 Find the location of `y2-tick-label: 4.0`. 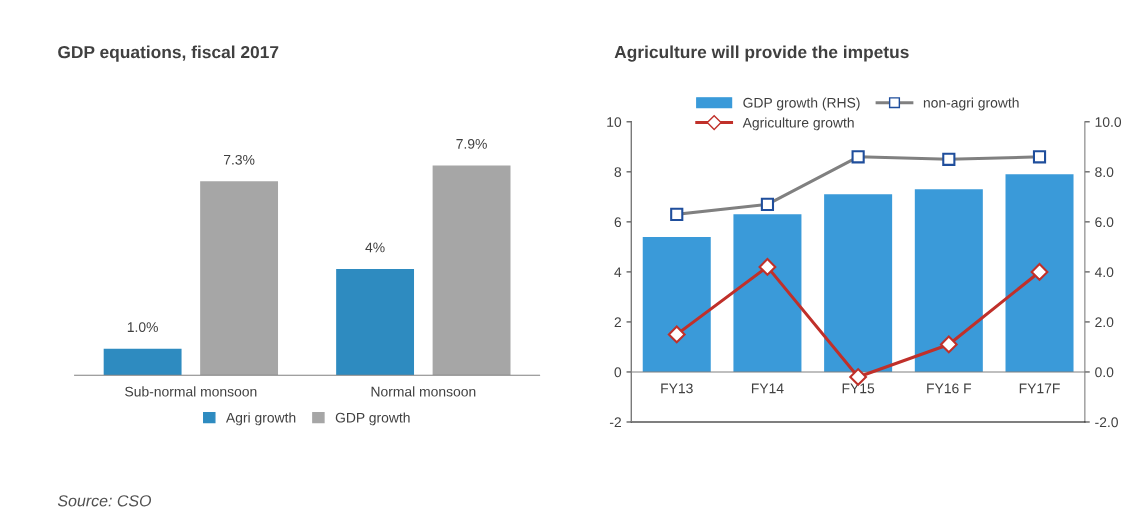

y2-tick-label: 4.0 is located at coordinates (1104, 272).